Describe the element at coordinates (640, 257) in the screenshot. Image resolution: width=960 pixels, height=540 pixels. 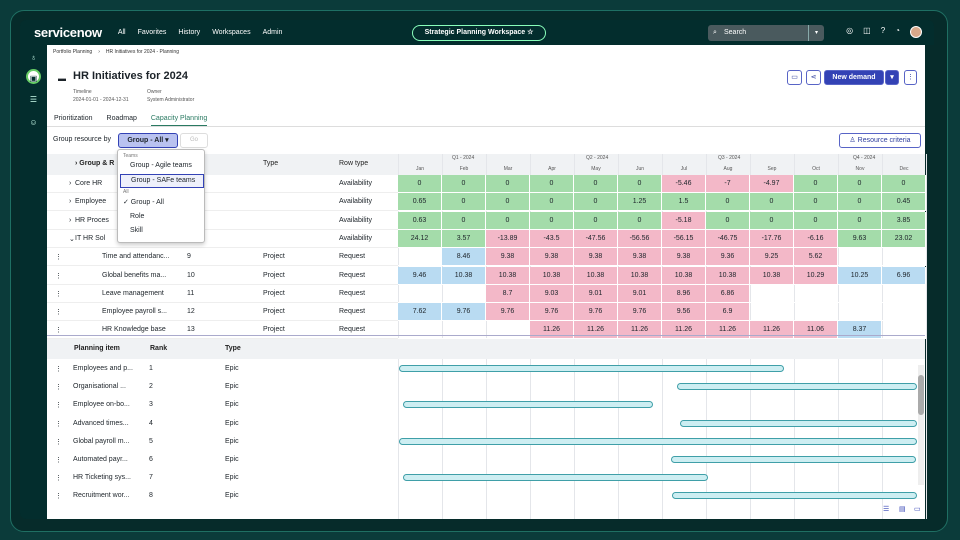
I see `capacity-cell: 9.38` at that location.